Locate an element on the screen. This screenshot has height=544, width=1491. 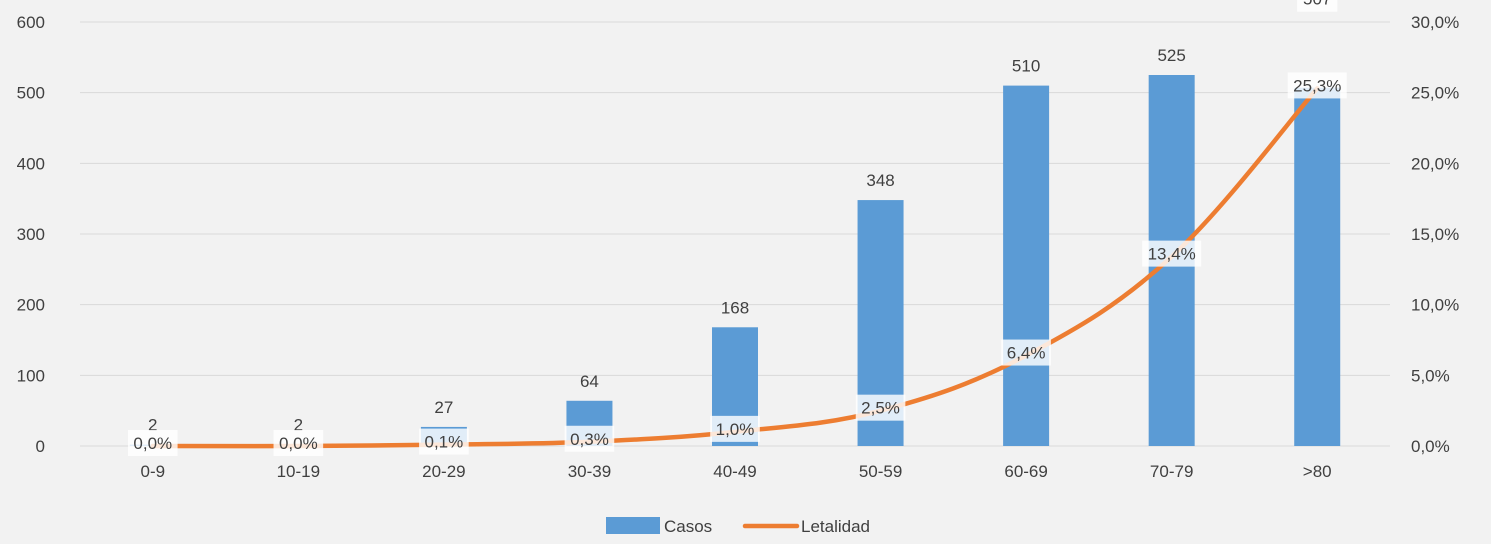
line-value-label: 1,0% is located at coordinates (735, 429).